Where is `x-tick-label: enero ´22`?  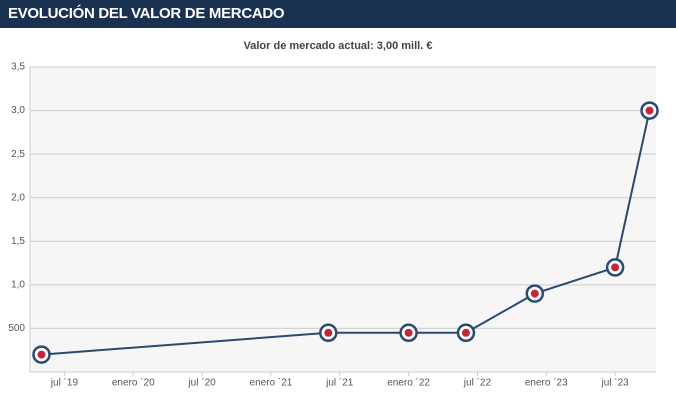
x-tick-label: enero ´22 is located at coordinates (408, 383).